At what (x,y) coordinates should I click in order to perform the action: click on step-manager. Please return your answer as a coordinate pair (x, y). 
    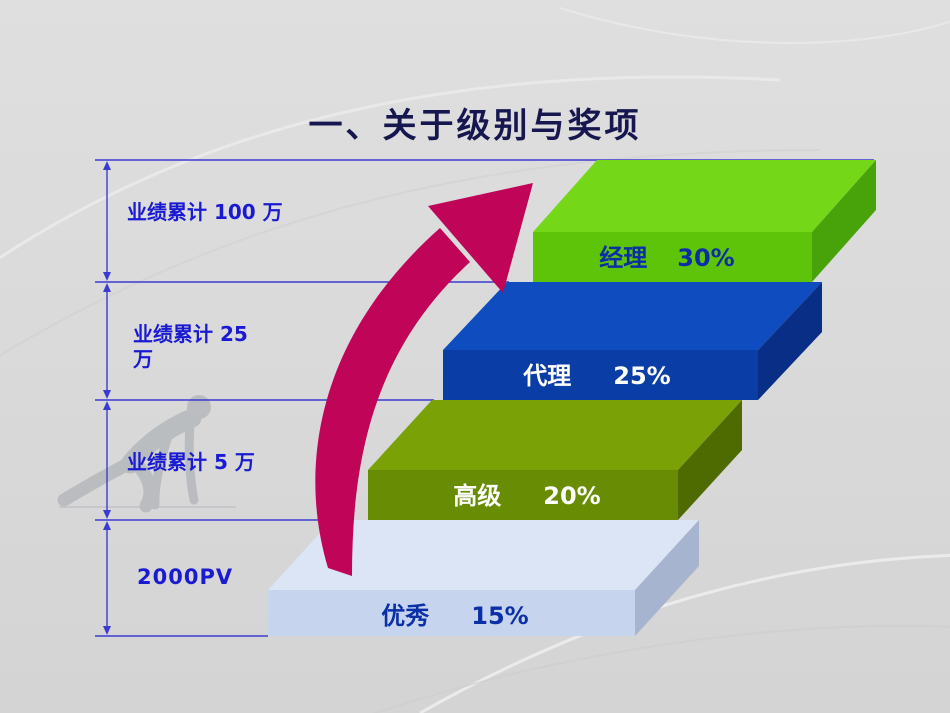
    Looking at the image, I should click on (704, 221).